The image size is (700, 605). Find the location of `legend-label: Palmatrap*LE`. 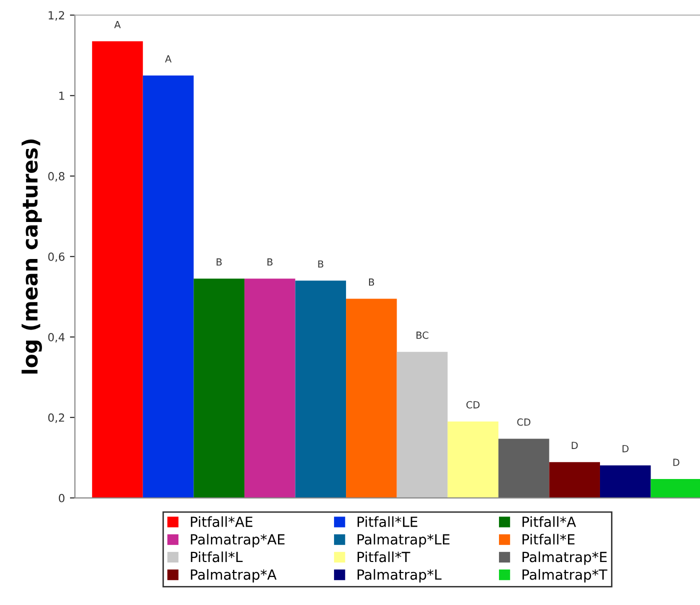

legend-label: Palmatrap*LE is located at coordinates (404, 541).